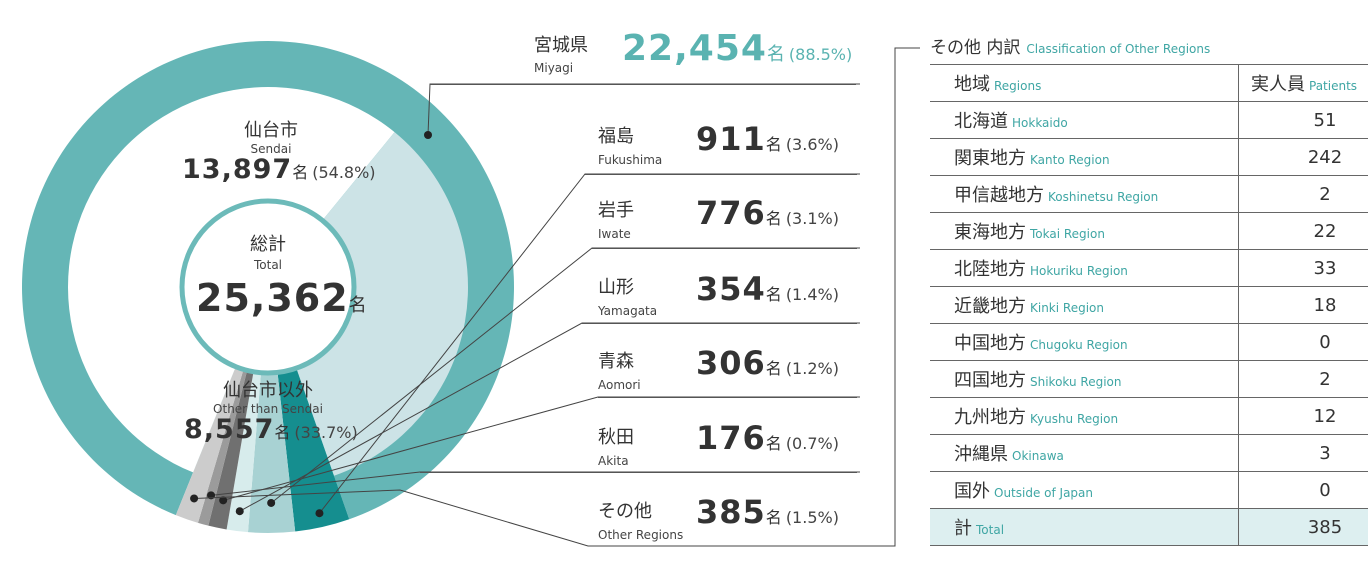 This screenshot has height=582, width=1368. I want to click on table-row: 九州地方 Kyushu Region 12, so click(1149, 416).